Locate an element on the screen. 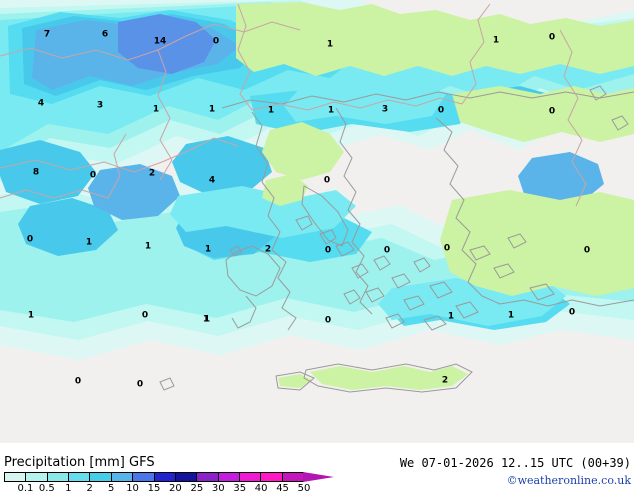 This screenshot has height=495, width=634. colorbar-tick: 40 is located at coordinates (261, 488).